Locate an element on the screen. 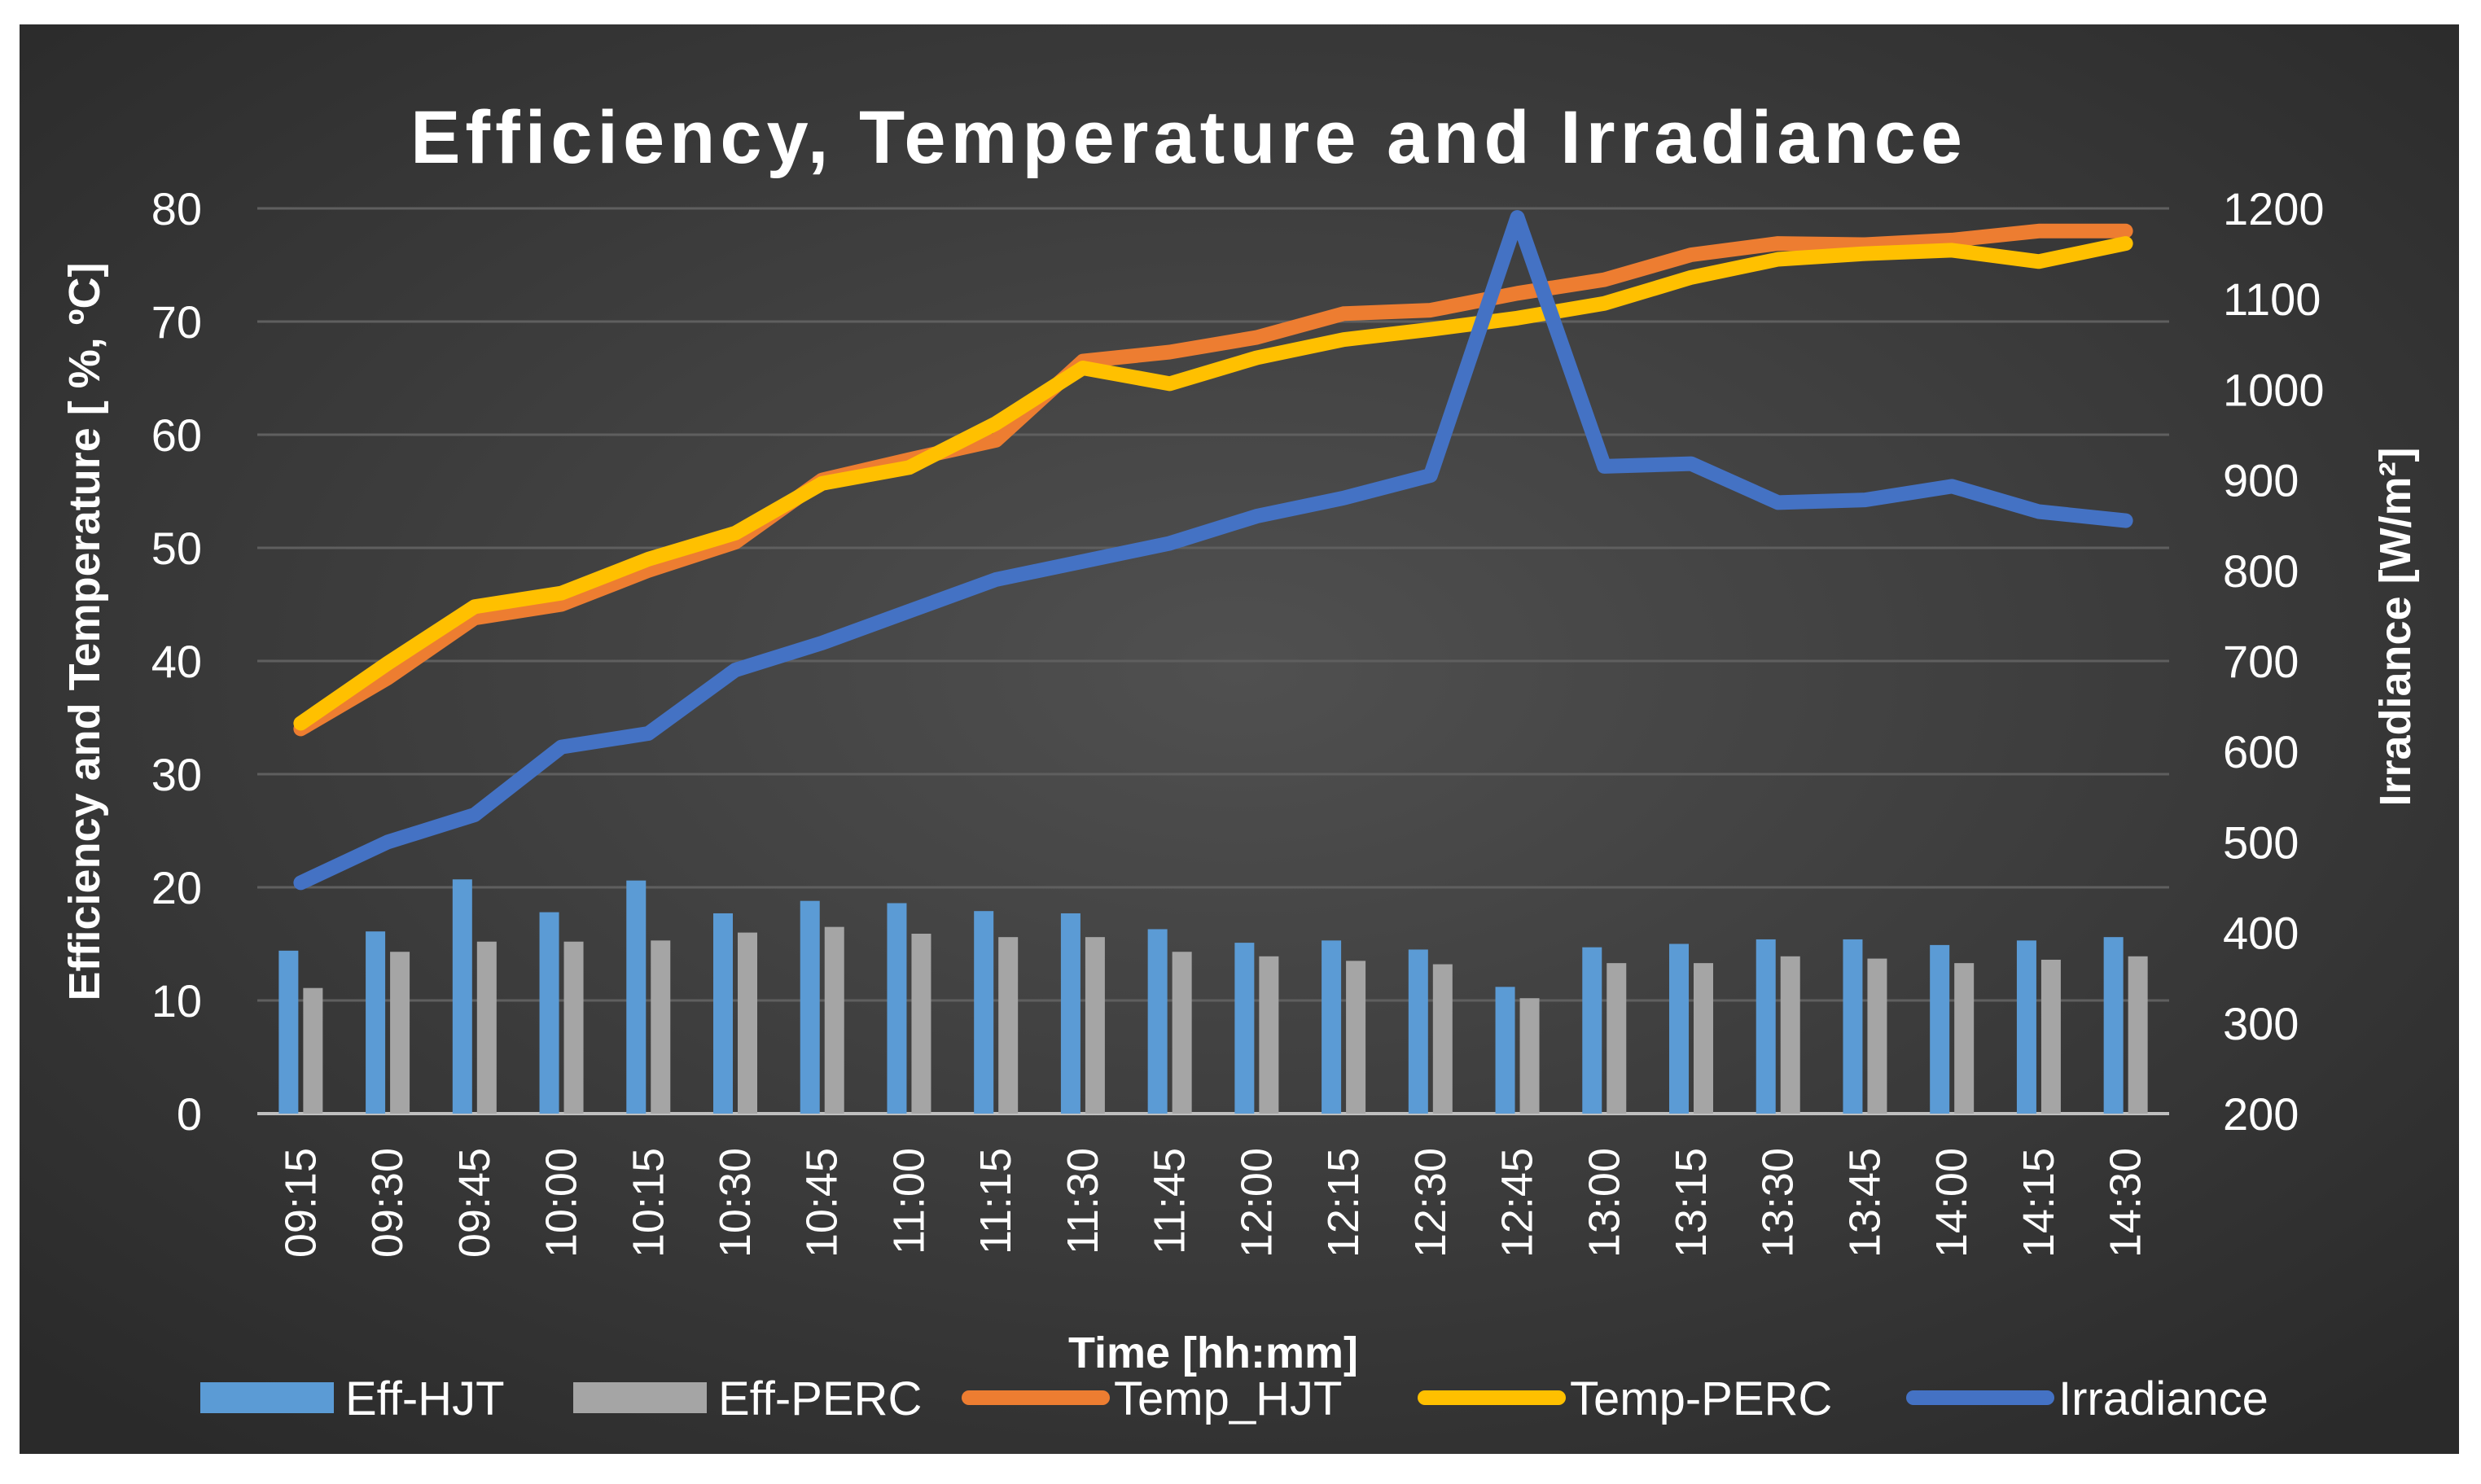  y-right-tick-label: 1100 is located at coordinates (2272, 299).